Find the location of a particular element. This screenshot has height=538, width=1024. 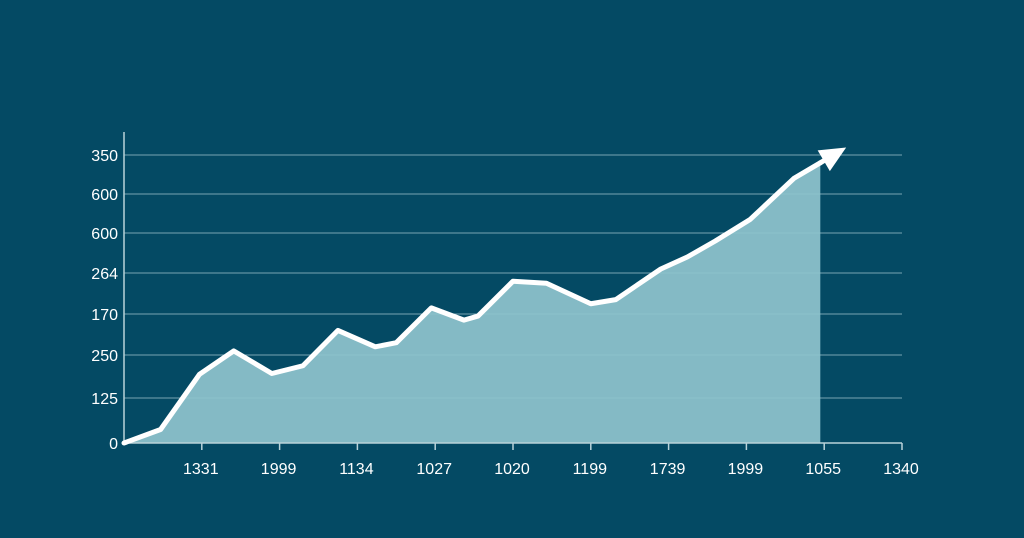

y-tick-label-4: 264 is located at coordinates (104, 274).